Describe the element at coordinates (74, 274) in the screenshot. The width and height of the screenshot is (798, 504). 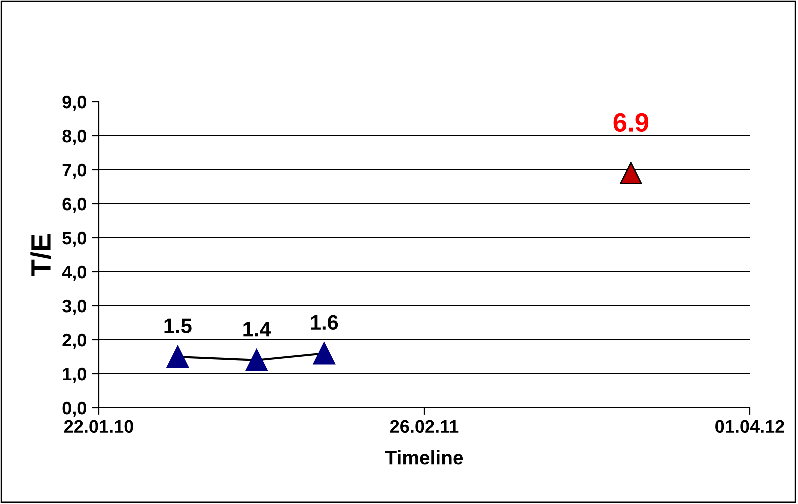
I see `y-tick-label: 4,0` at that location.